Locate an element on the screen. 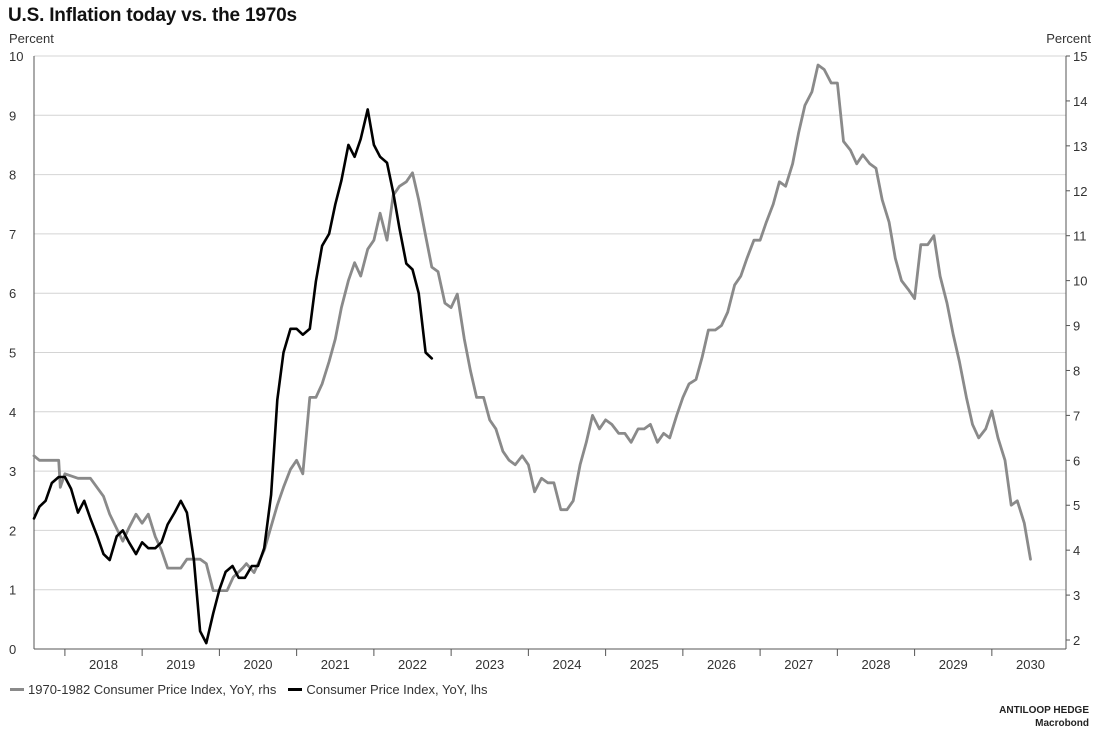  legend-label-gray: 1970-1982 Consumer Price Index, YoY, rhs is located at coordinates (152, 689).